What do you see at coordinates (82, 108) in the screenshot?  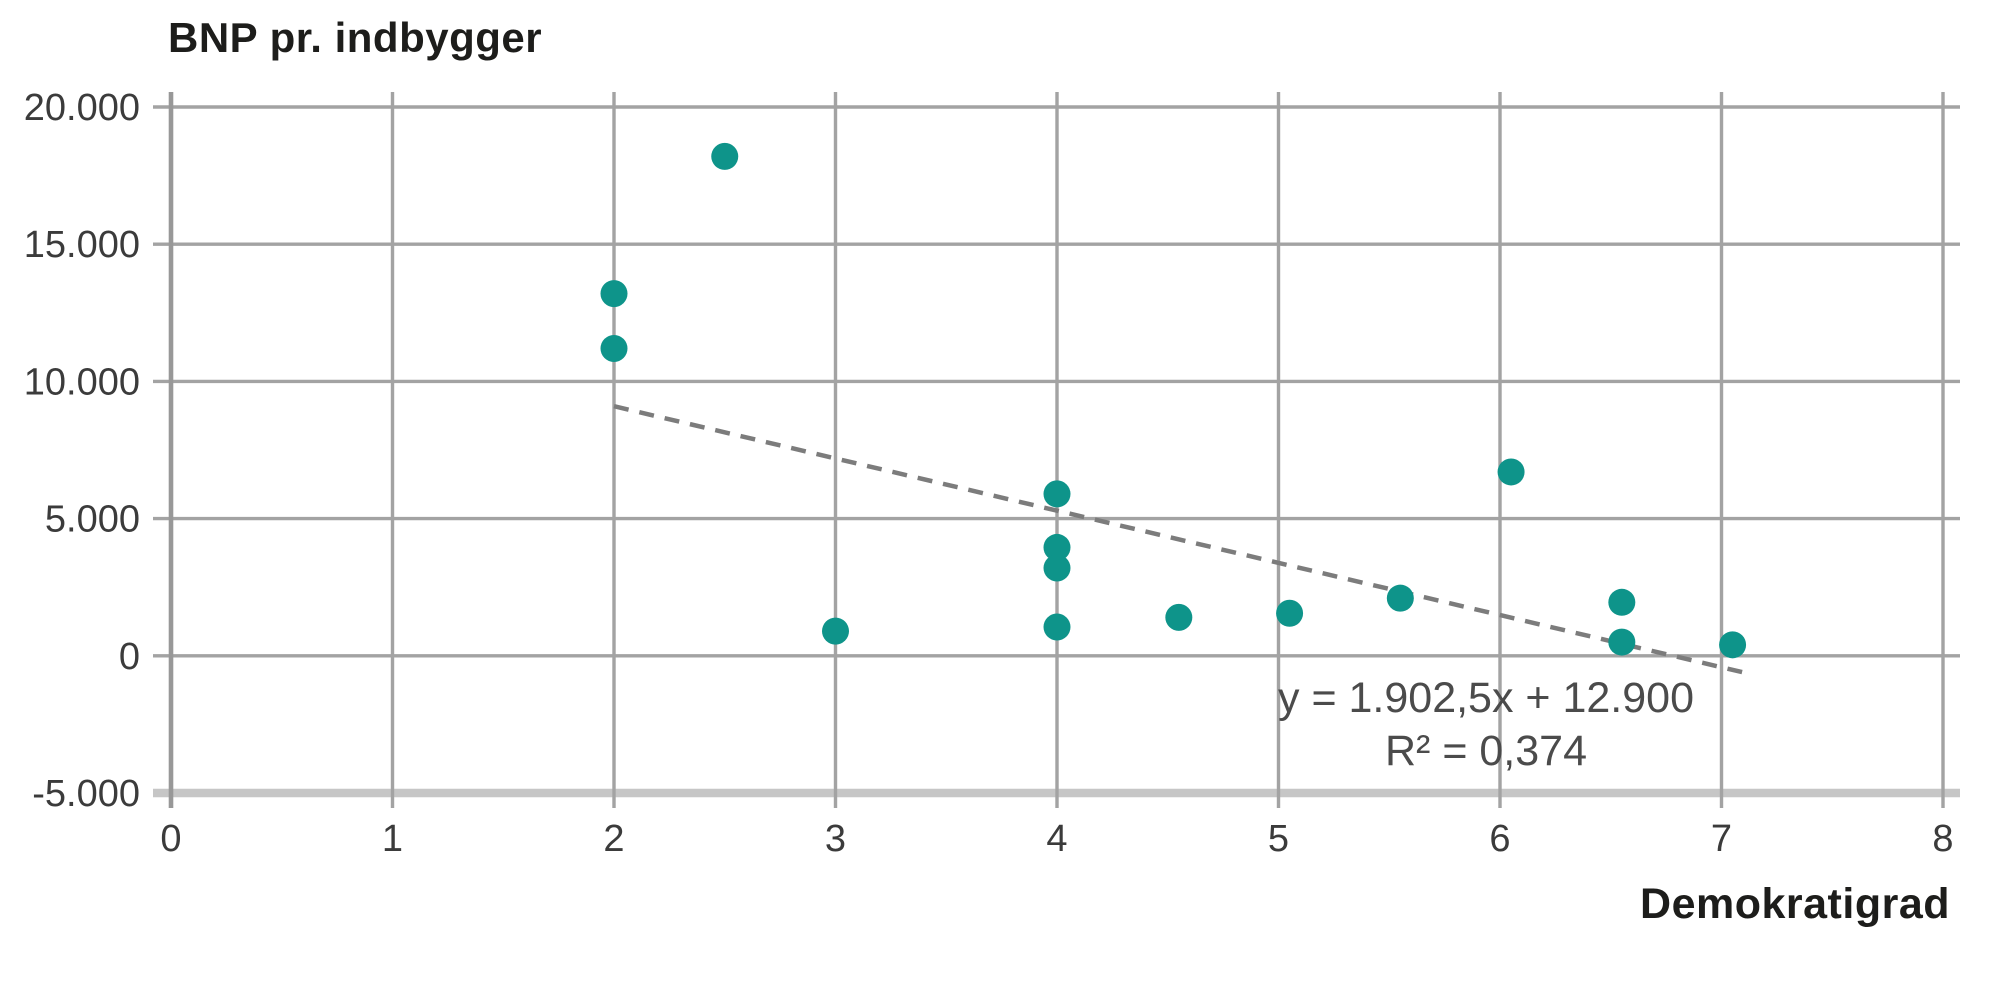 I see `y-tick-label: 20.000` at bounding box center [82, 108].